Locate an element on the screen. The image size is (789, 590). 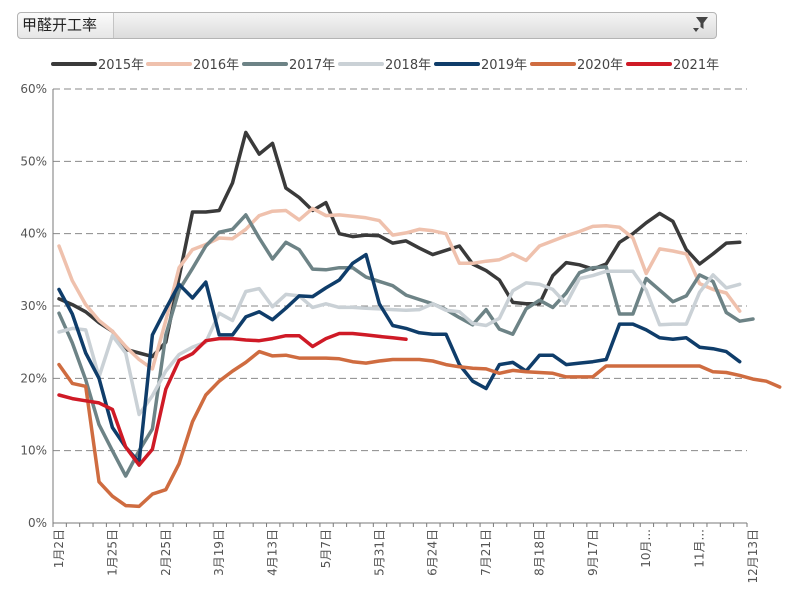
legend-label: 2015年 is located at coordinates (121, 65).